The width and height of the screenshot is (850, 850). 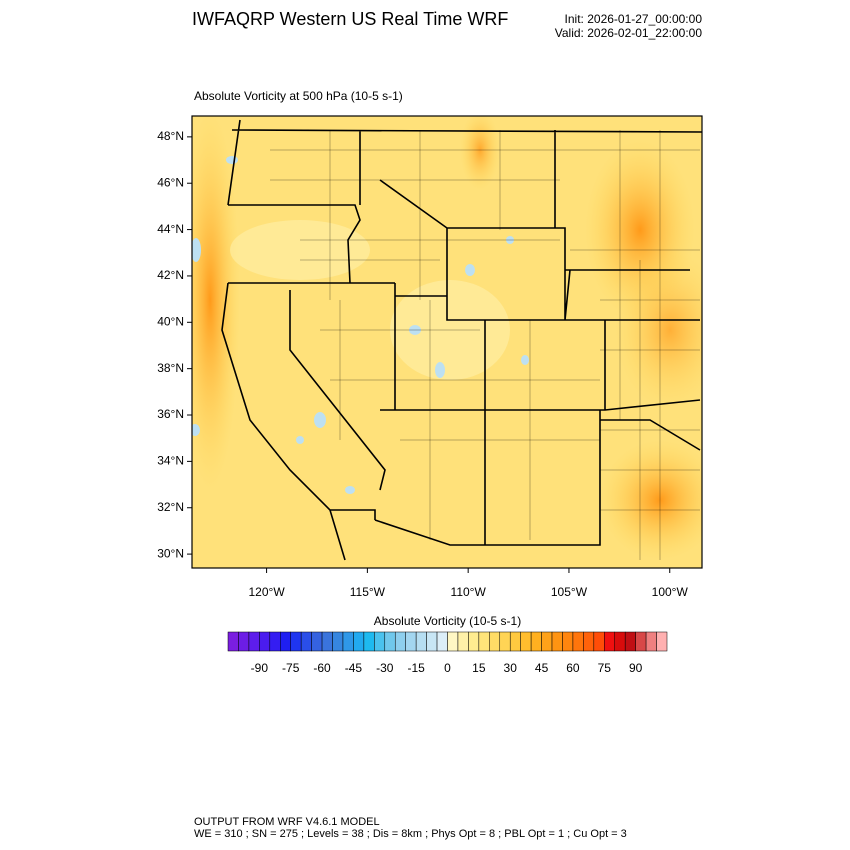 What do you see at coordinates (170, 553) in the screenshot?
I see `lat-label: 30°N` at bounding box center [170, 553].